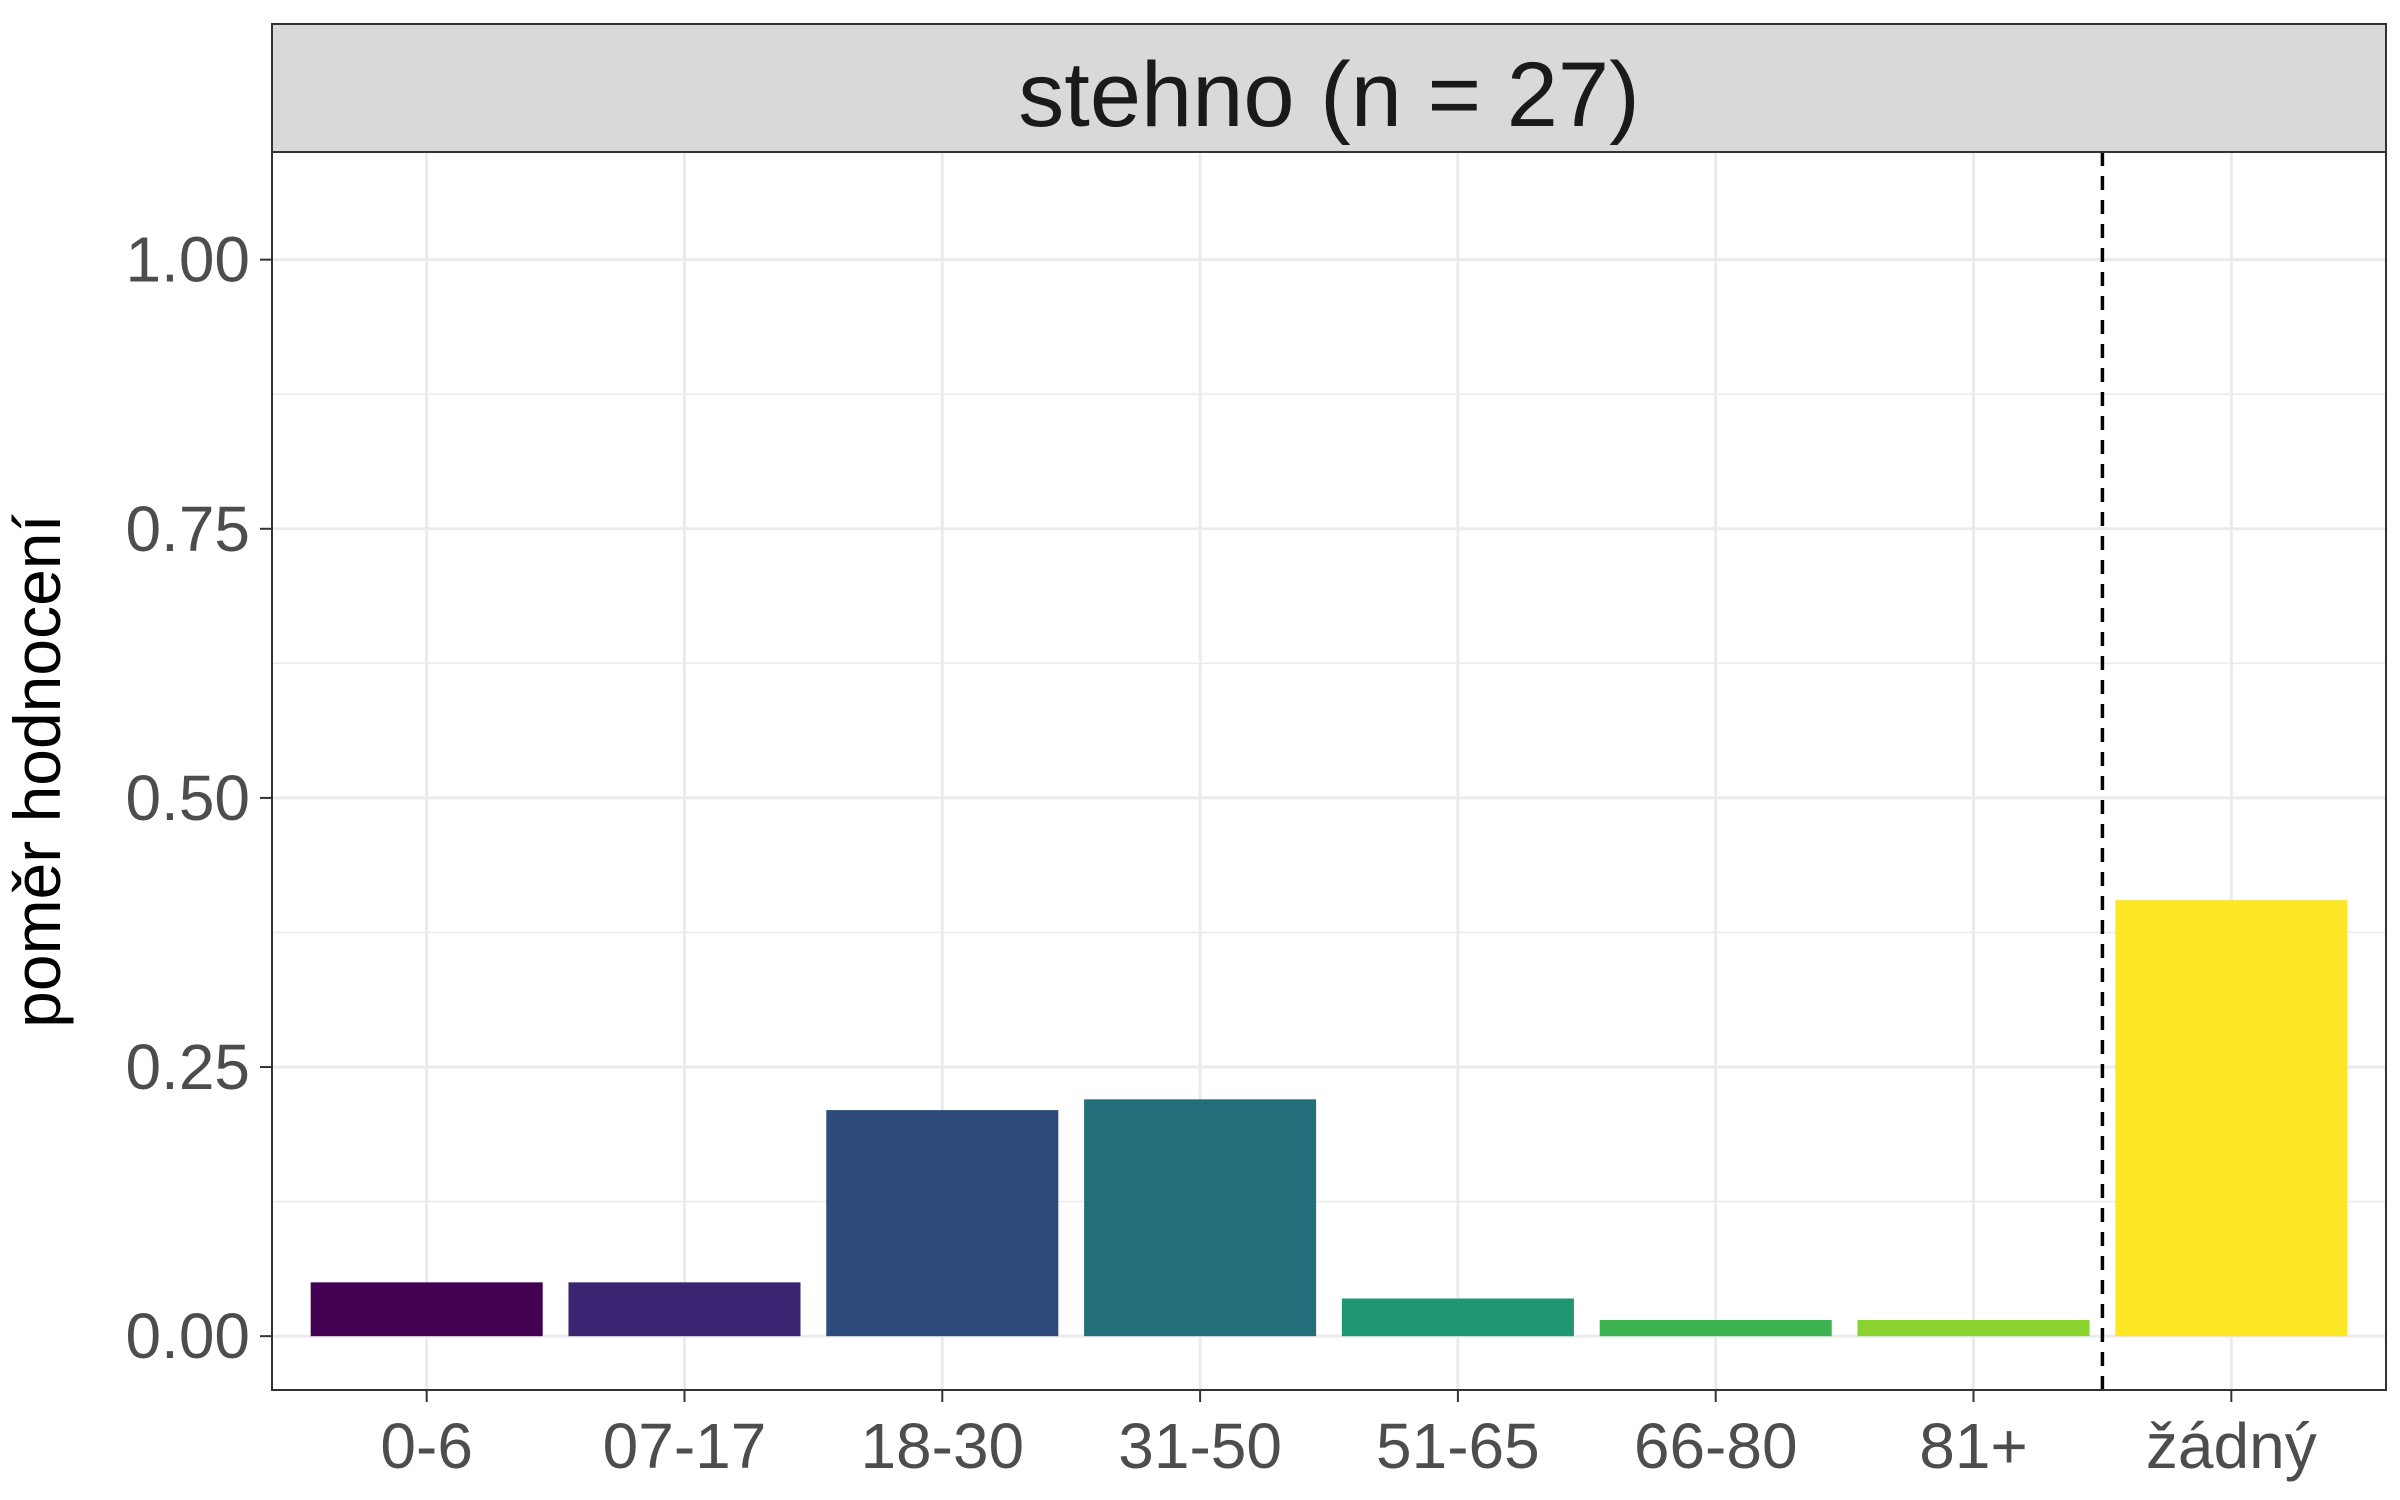  Describe the element at coordinates (37, 770) in the screenshot. I see `y-axis-title: poměr hodnocení` at that location.